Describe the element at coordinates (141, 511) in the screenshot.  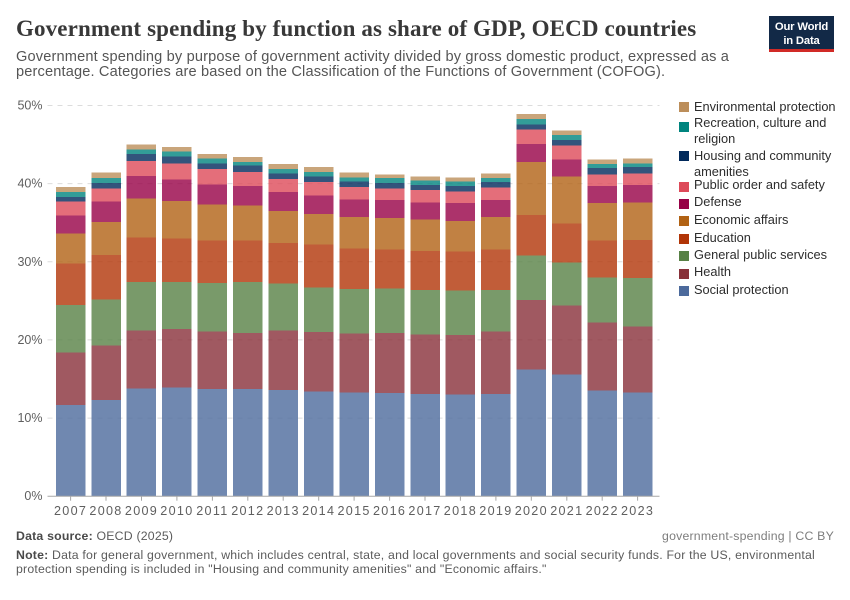
I see `svg-text: 2009` at that location.